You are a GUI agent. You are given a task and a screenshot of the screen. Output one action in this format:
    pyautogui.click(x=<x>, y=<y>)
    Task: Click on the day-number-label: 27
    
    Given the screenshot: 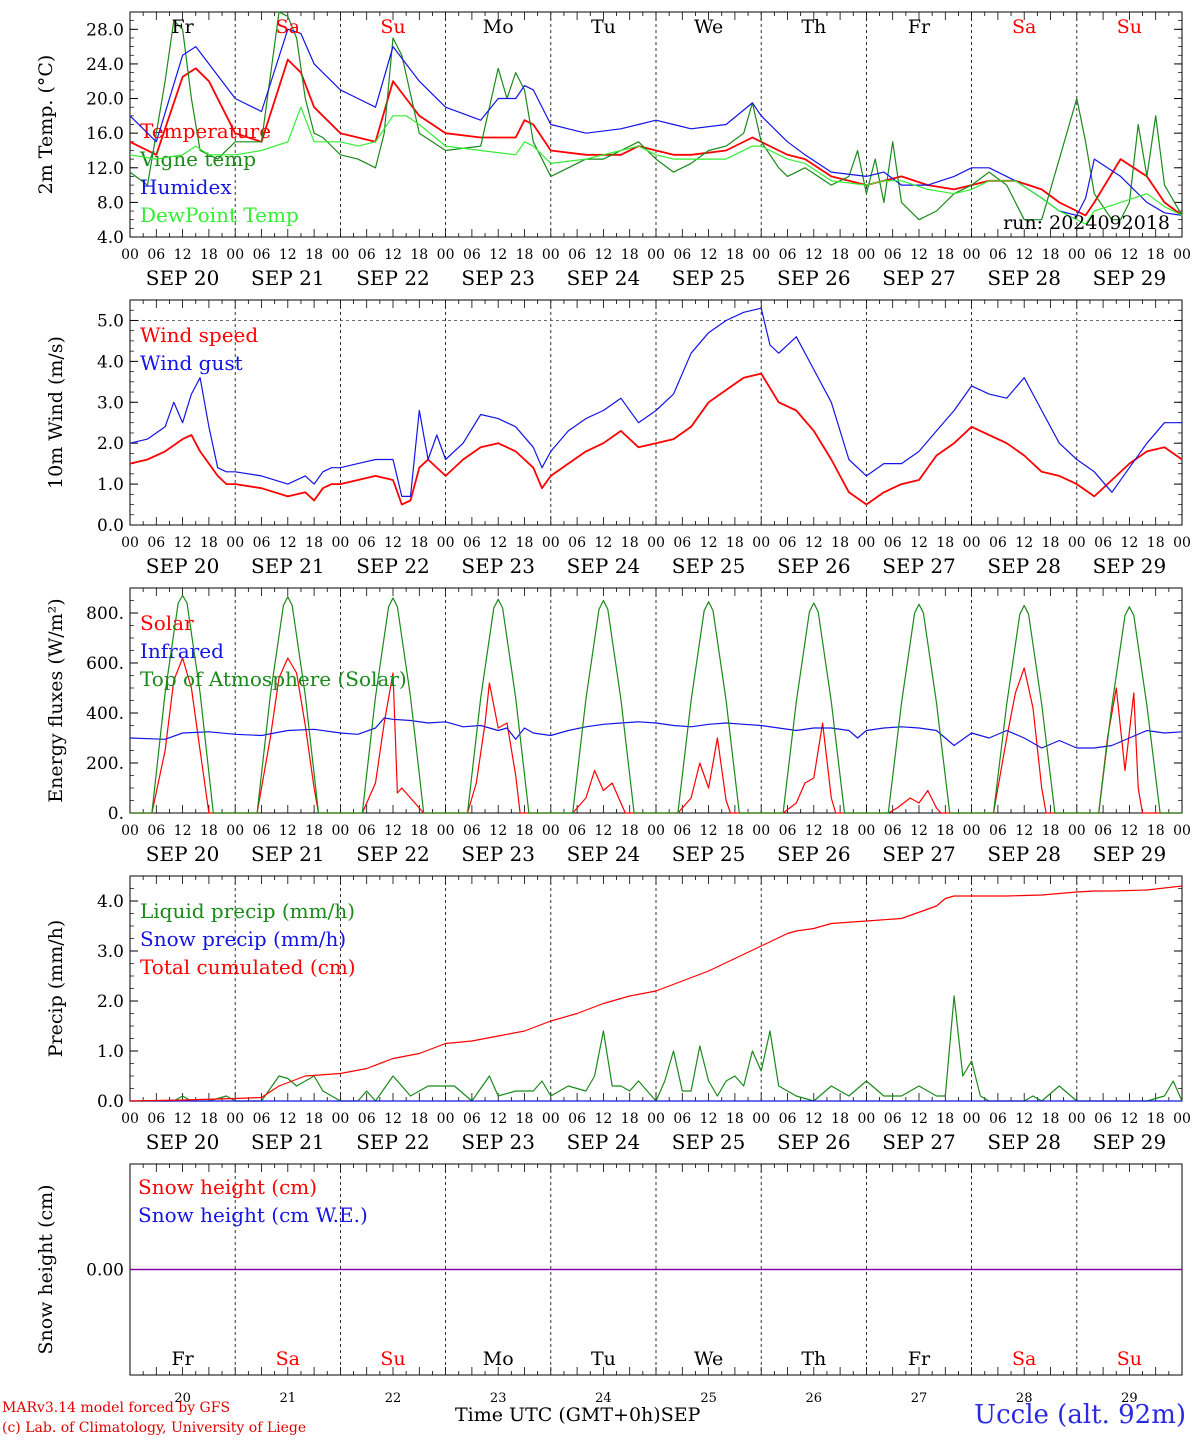 What is the action you would take?
    pyautogui.click(x=919, y=1398)
    